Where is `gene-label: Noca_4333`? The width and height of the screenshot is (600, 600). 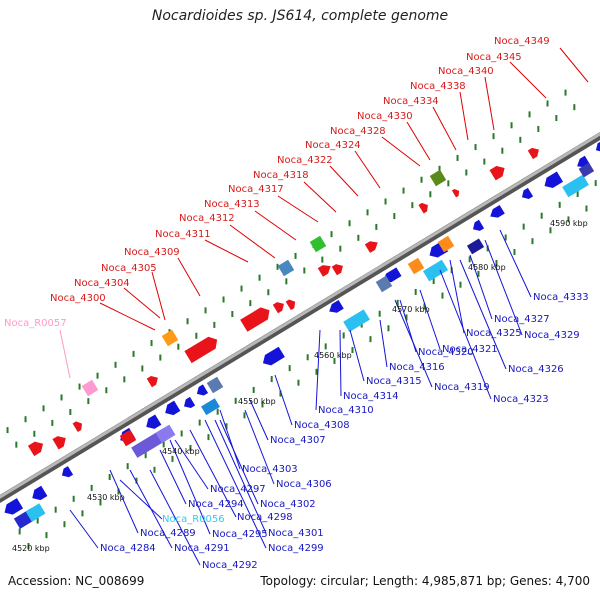
gene-label: Noca_4333 is located at coordinates (561, 297).